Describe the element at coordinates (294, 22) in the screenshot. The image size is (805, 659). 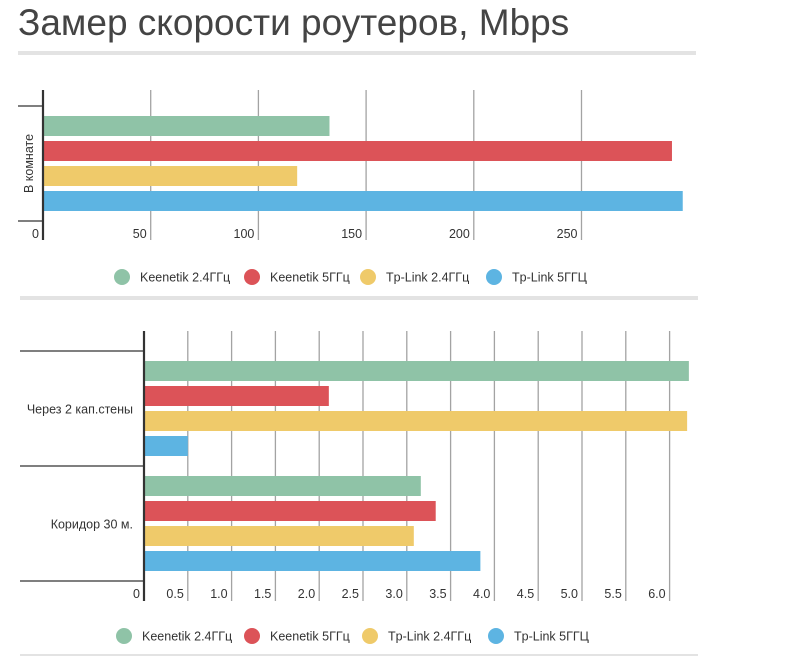
I see `page-title: Замер скорости роутеров, Mbps` at that location.